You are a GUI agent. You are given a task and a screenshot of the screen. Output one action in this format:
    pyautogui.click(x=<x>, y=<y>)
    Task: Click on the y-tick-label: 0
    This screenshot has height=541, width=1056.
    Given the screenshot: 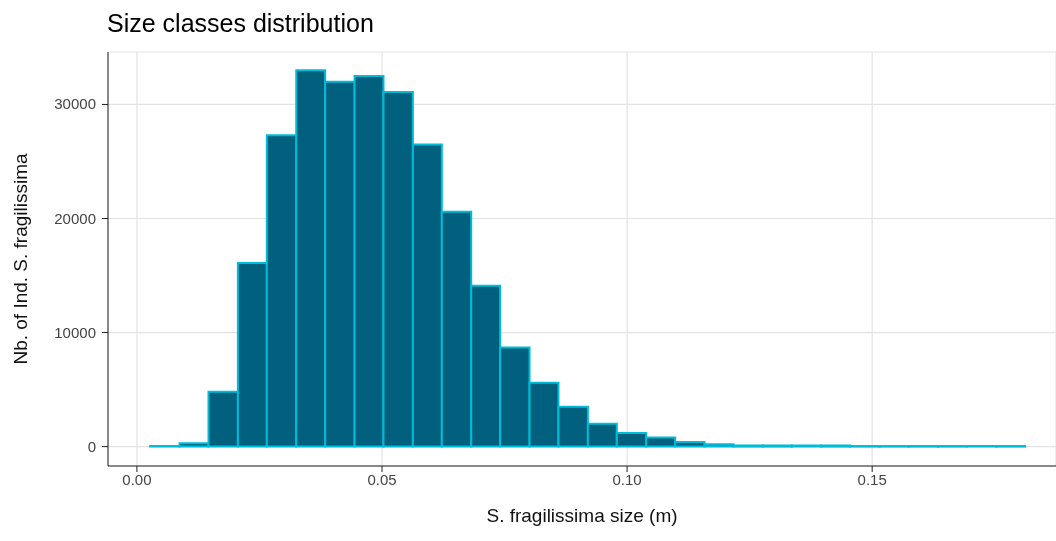 What is the action you would take?
    pyautogui.click(x=91, y=446)
    